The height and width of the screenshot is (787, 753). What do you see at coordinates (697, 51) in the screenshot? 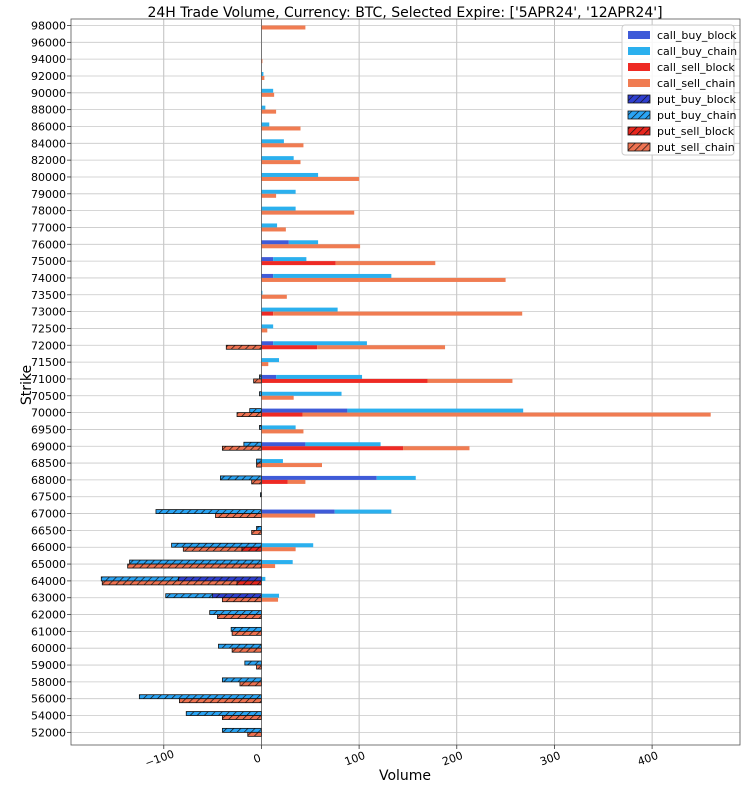
I see `legend-label-call-buy-chain: call_buy_chain` at bounding box center [697, 51].